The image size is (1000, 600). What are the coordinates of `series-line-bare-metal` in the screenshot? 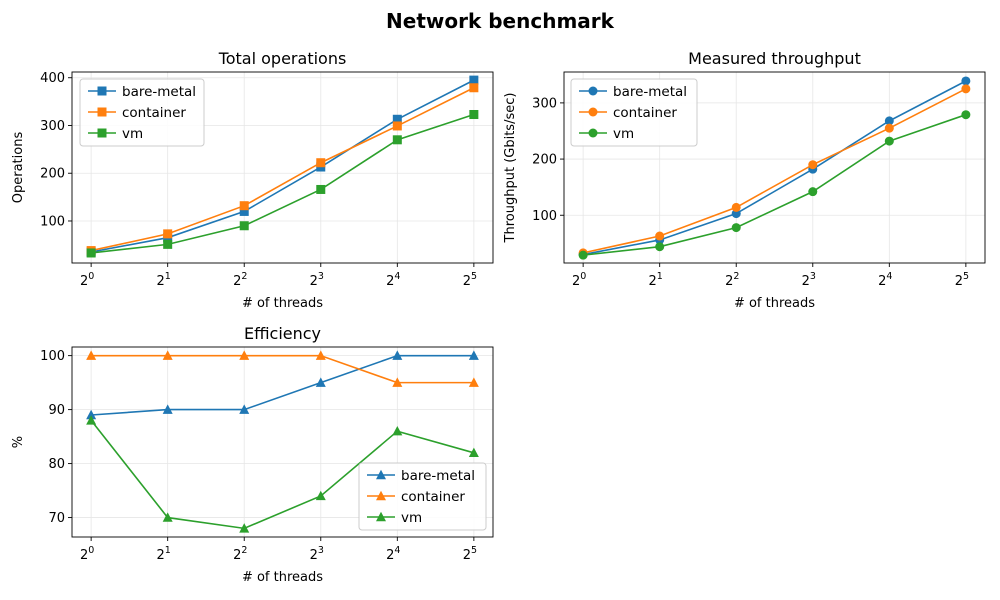 It's located at (282, 166).